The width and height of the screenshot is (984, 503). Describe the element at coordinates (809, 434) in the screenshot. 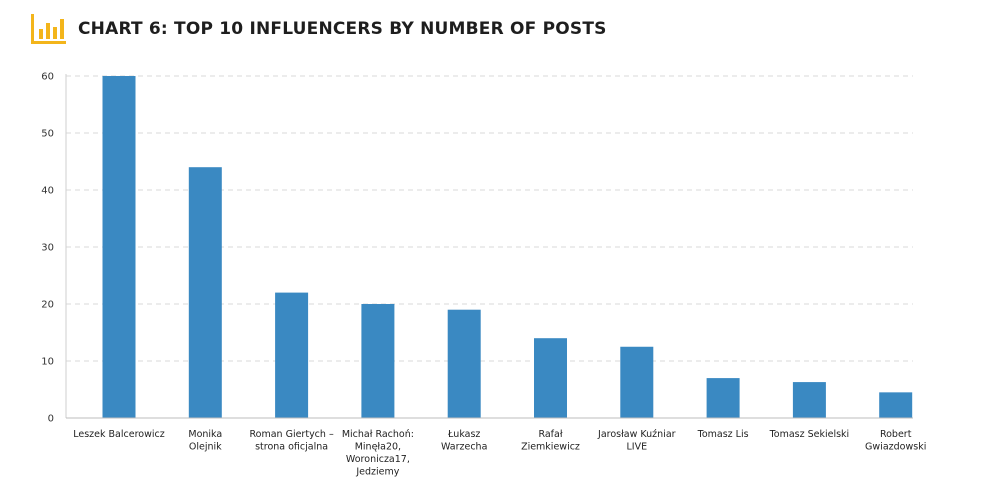

I see `x-tick-label: Tomasz Sekielski` at that location.